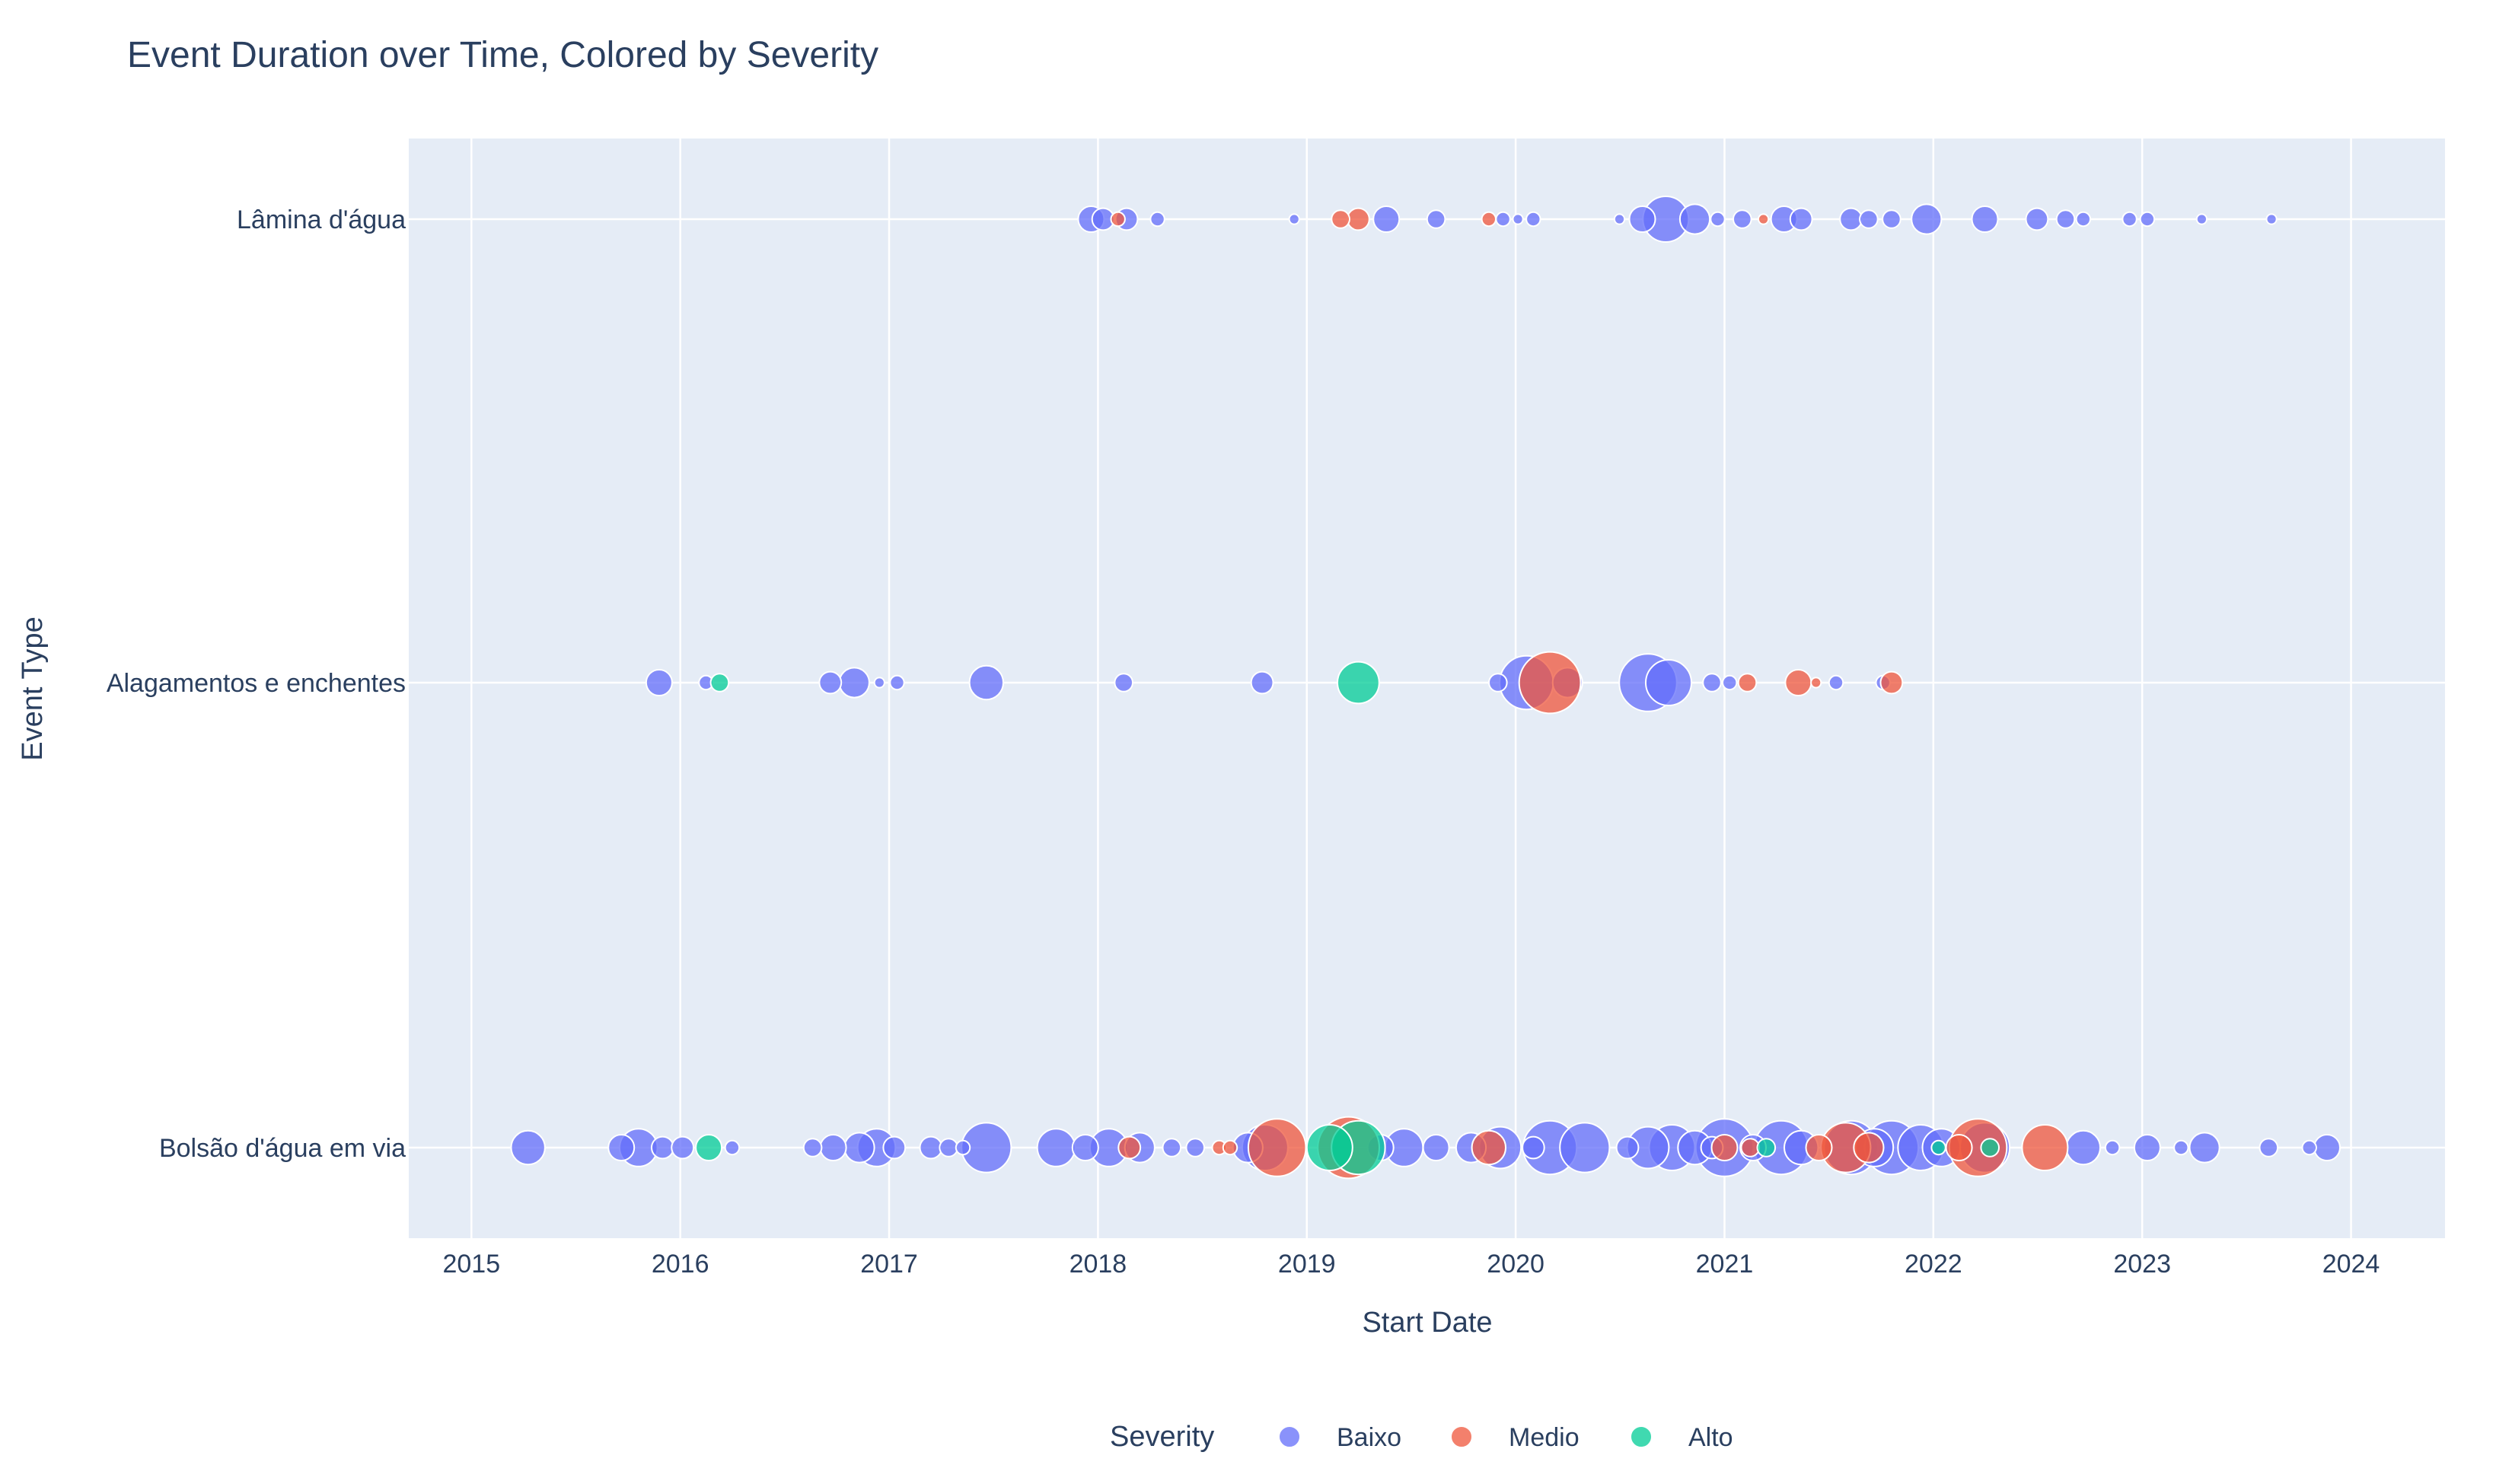  Describe the element at coordinates (33, 688) in the screenshot. I see `y-axis-title: Event Type` at that location.